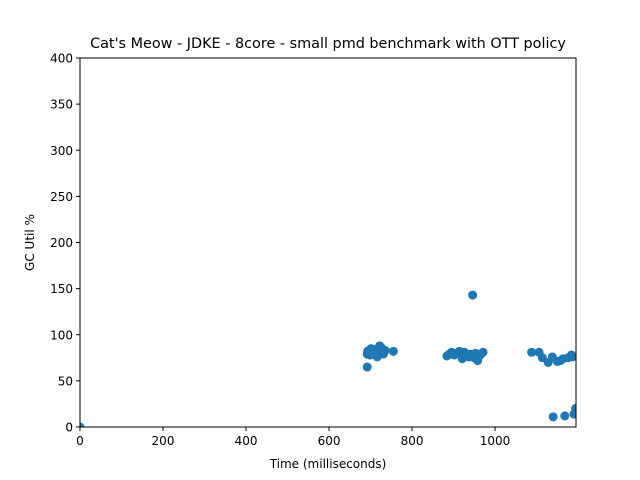 This screenshot has height=480, width=640. Describe the element at coordinates (61, 243) in the screenshot. I see `y-tick-label: 200` at that location.